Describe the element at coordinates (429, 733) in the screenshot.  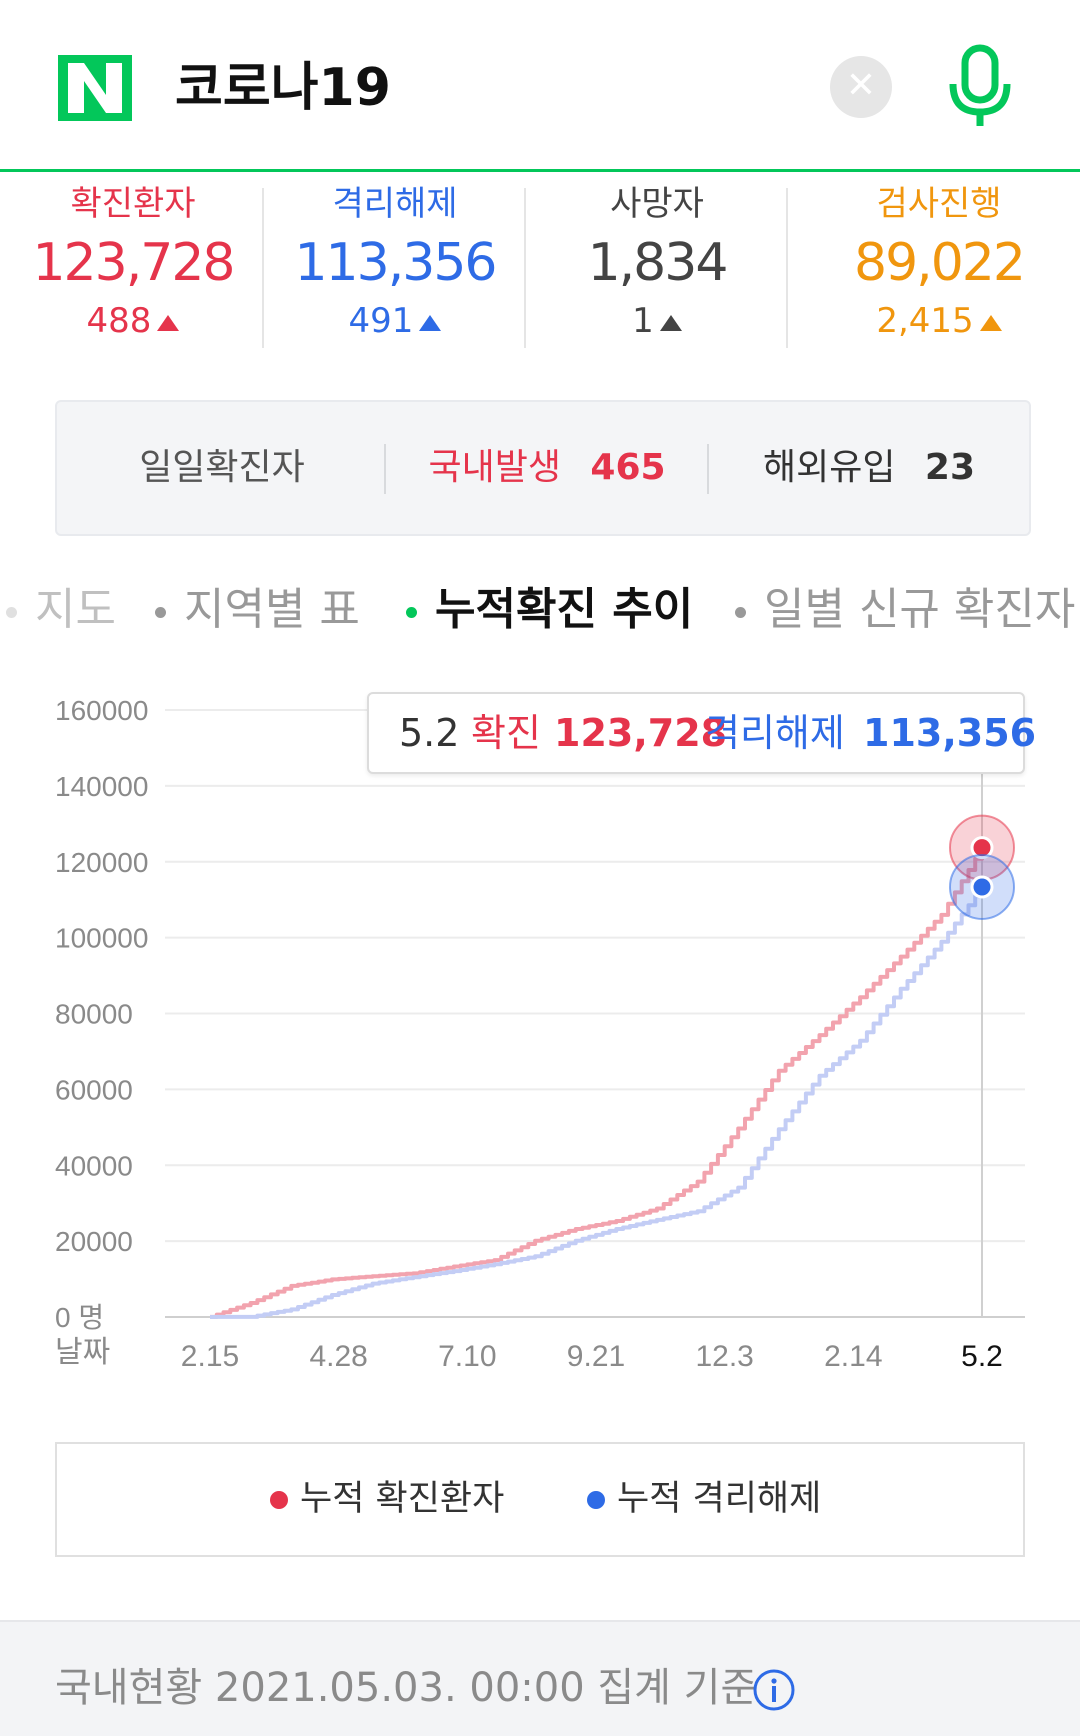
I see `tooltip-date: 5.2` at that location.